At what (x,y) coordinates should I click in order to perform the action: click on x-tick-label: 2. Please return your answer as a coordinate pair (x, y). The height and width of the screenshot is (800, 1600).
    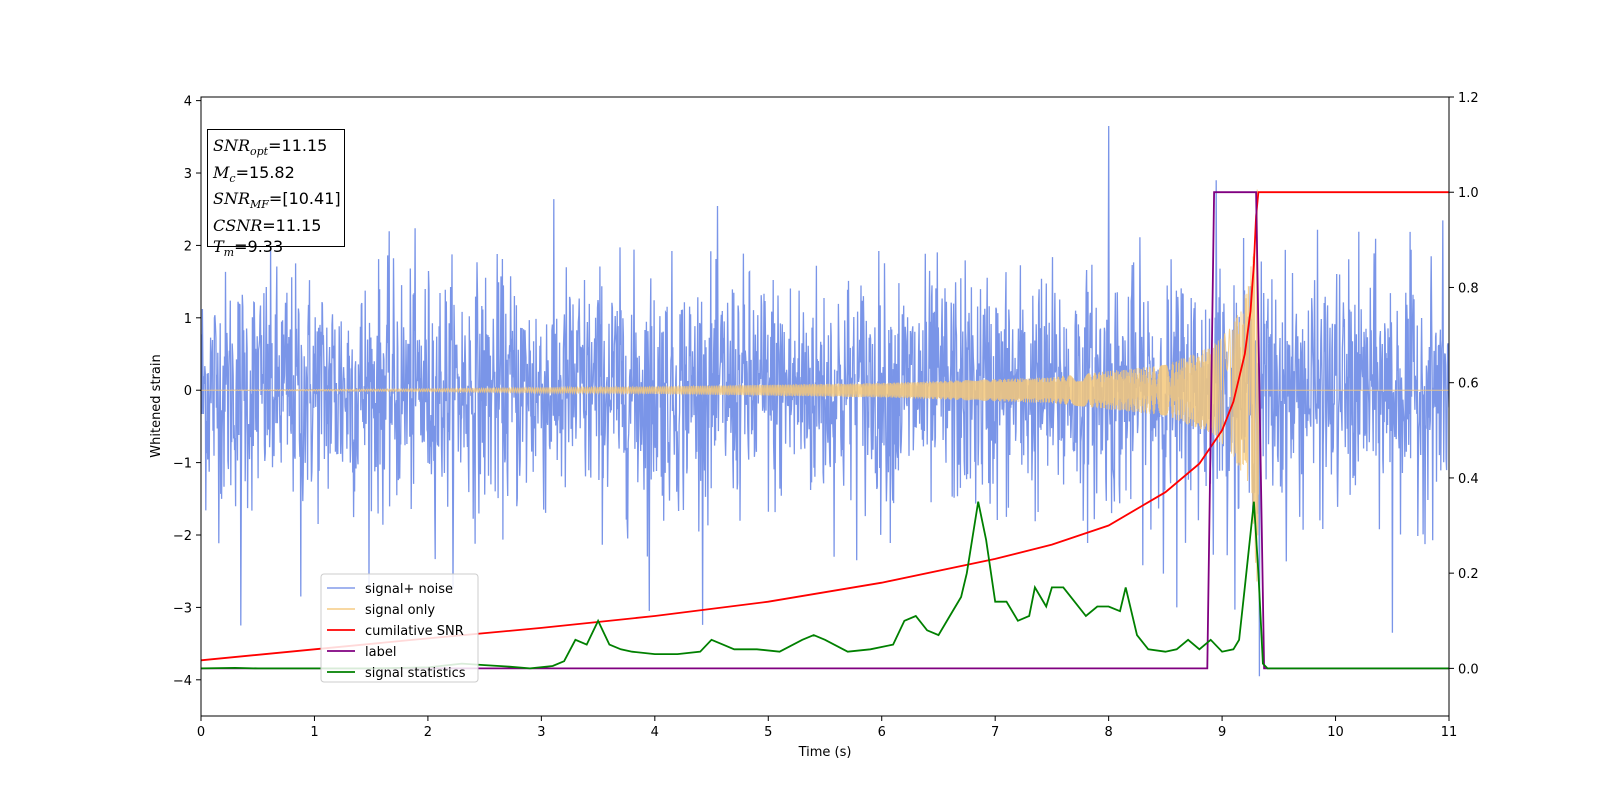
    Looking at the image, I should click on (428, 732).